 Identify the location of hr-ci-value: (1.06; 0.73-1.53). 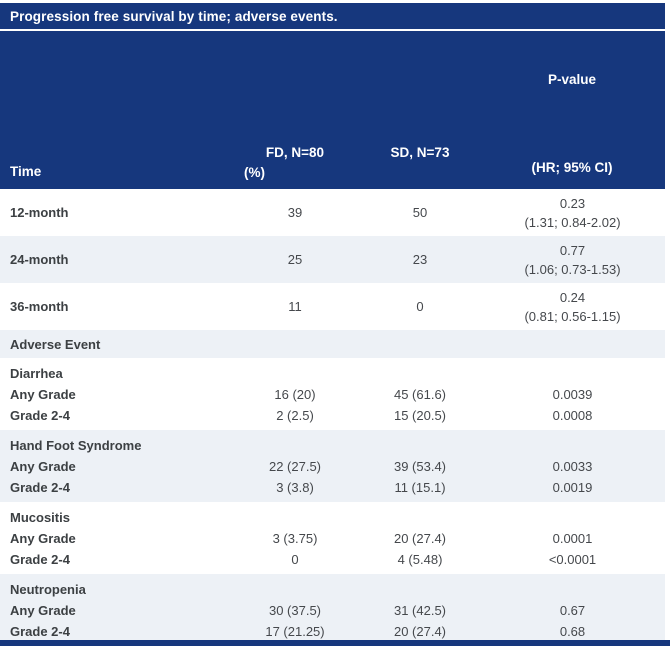
(572, 269).